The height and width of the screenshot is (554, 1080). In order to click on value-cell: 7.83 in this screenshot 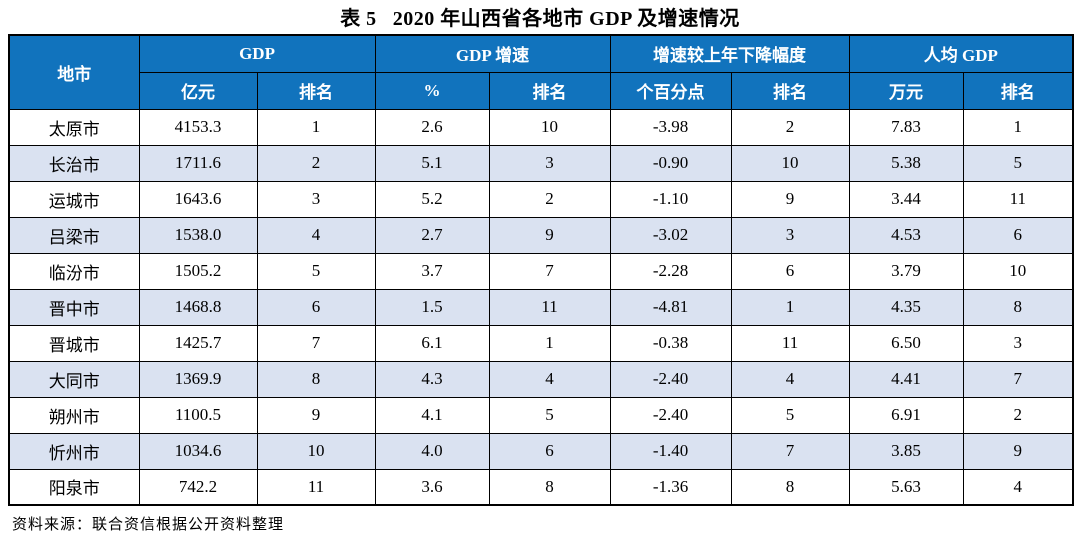, I will do `click(906, 127)`.